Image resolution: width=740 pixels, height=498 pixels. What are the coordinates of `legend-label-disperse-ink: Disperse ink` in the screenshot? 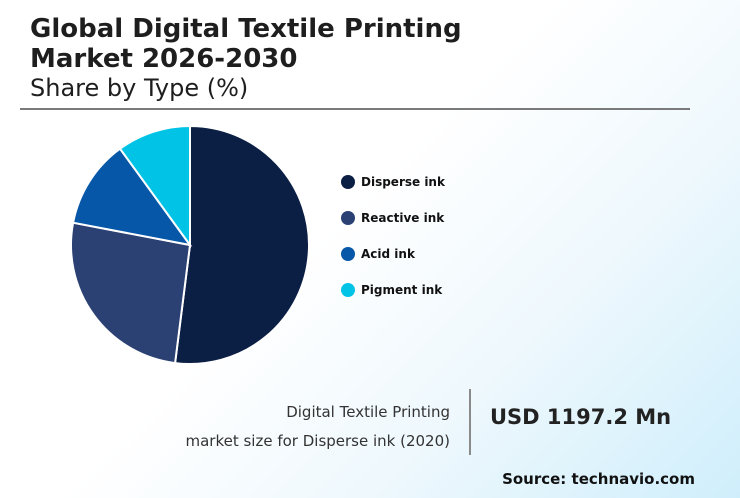 It's located at (403, 182).